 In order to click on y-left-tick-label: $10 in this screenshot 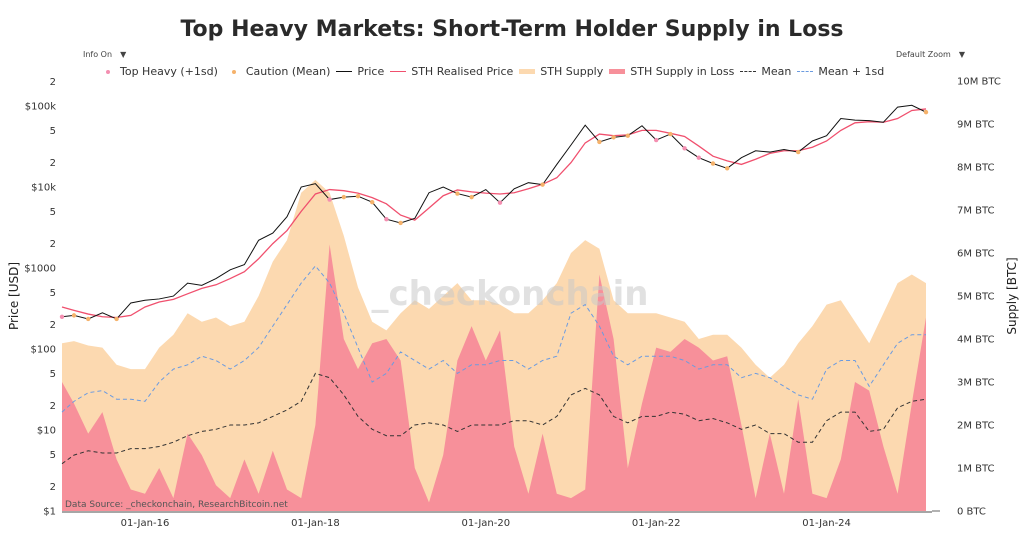, I will do `click(46, 431)`.